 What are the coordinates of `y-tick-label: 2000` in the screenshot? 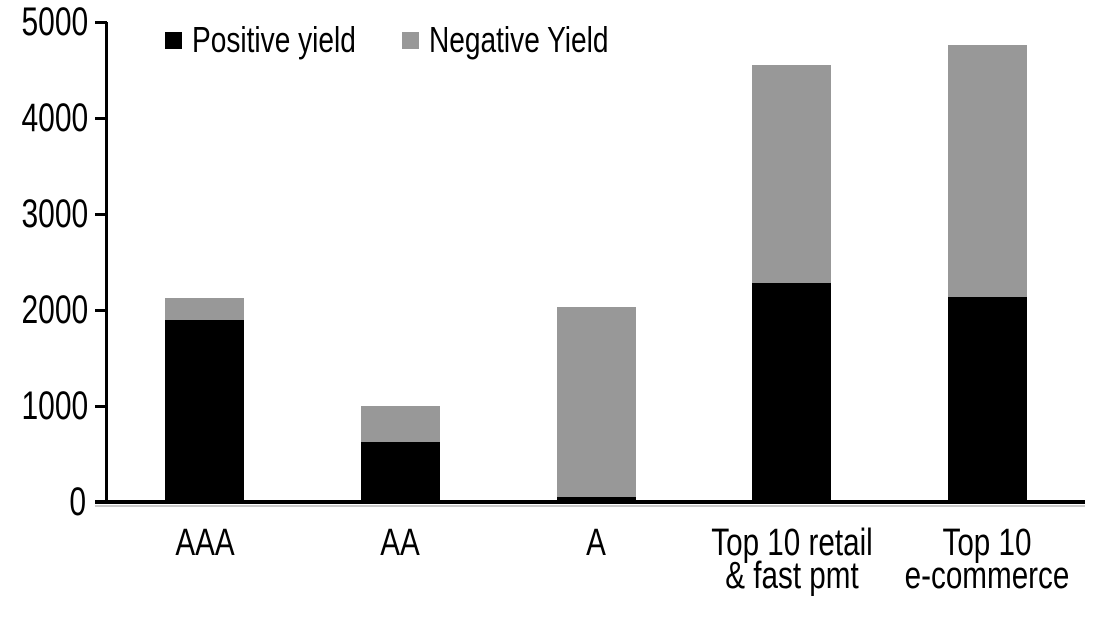 It's located at (55, 310).